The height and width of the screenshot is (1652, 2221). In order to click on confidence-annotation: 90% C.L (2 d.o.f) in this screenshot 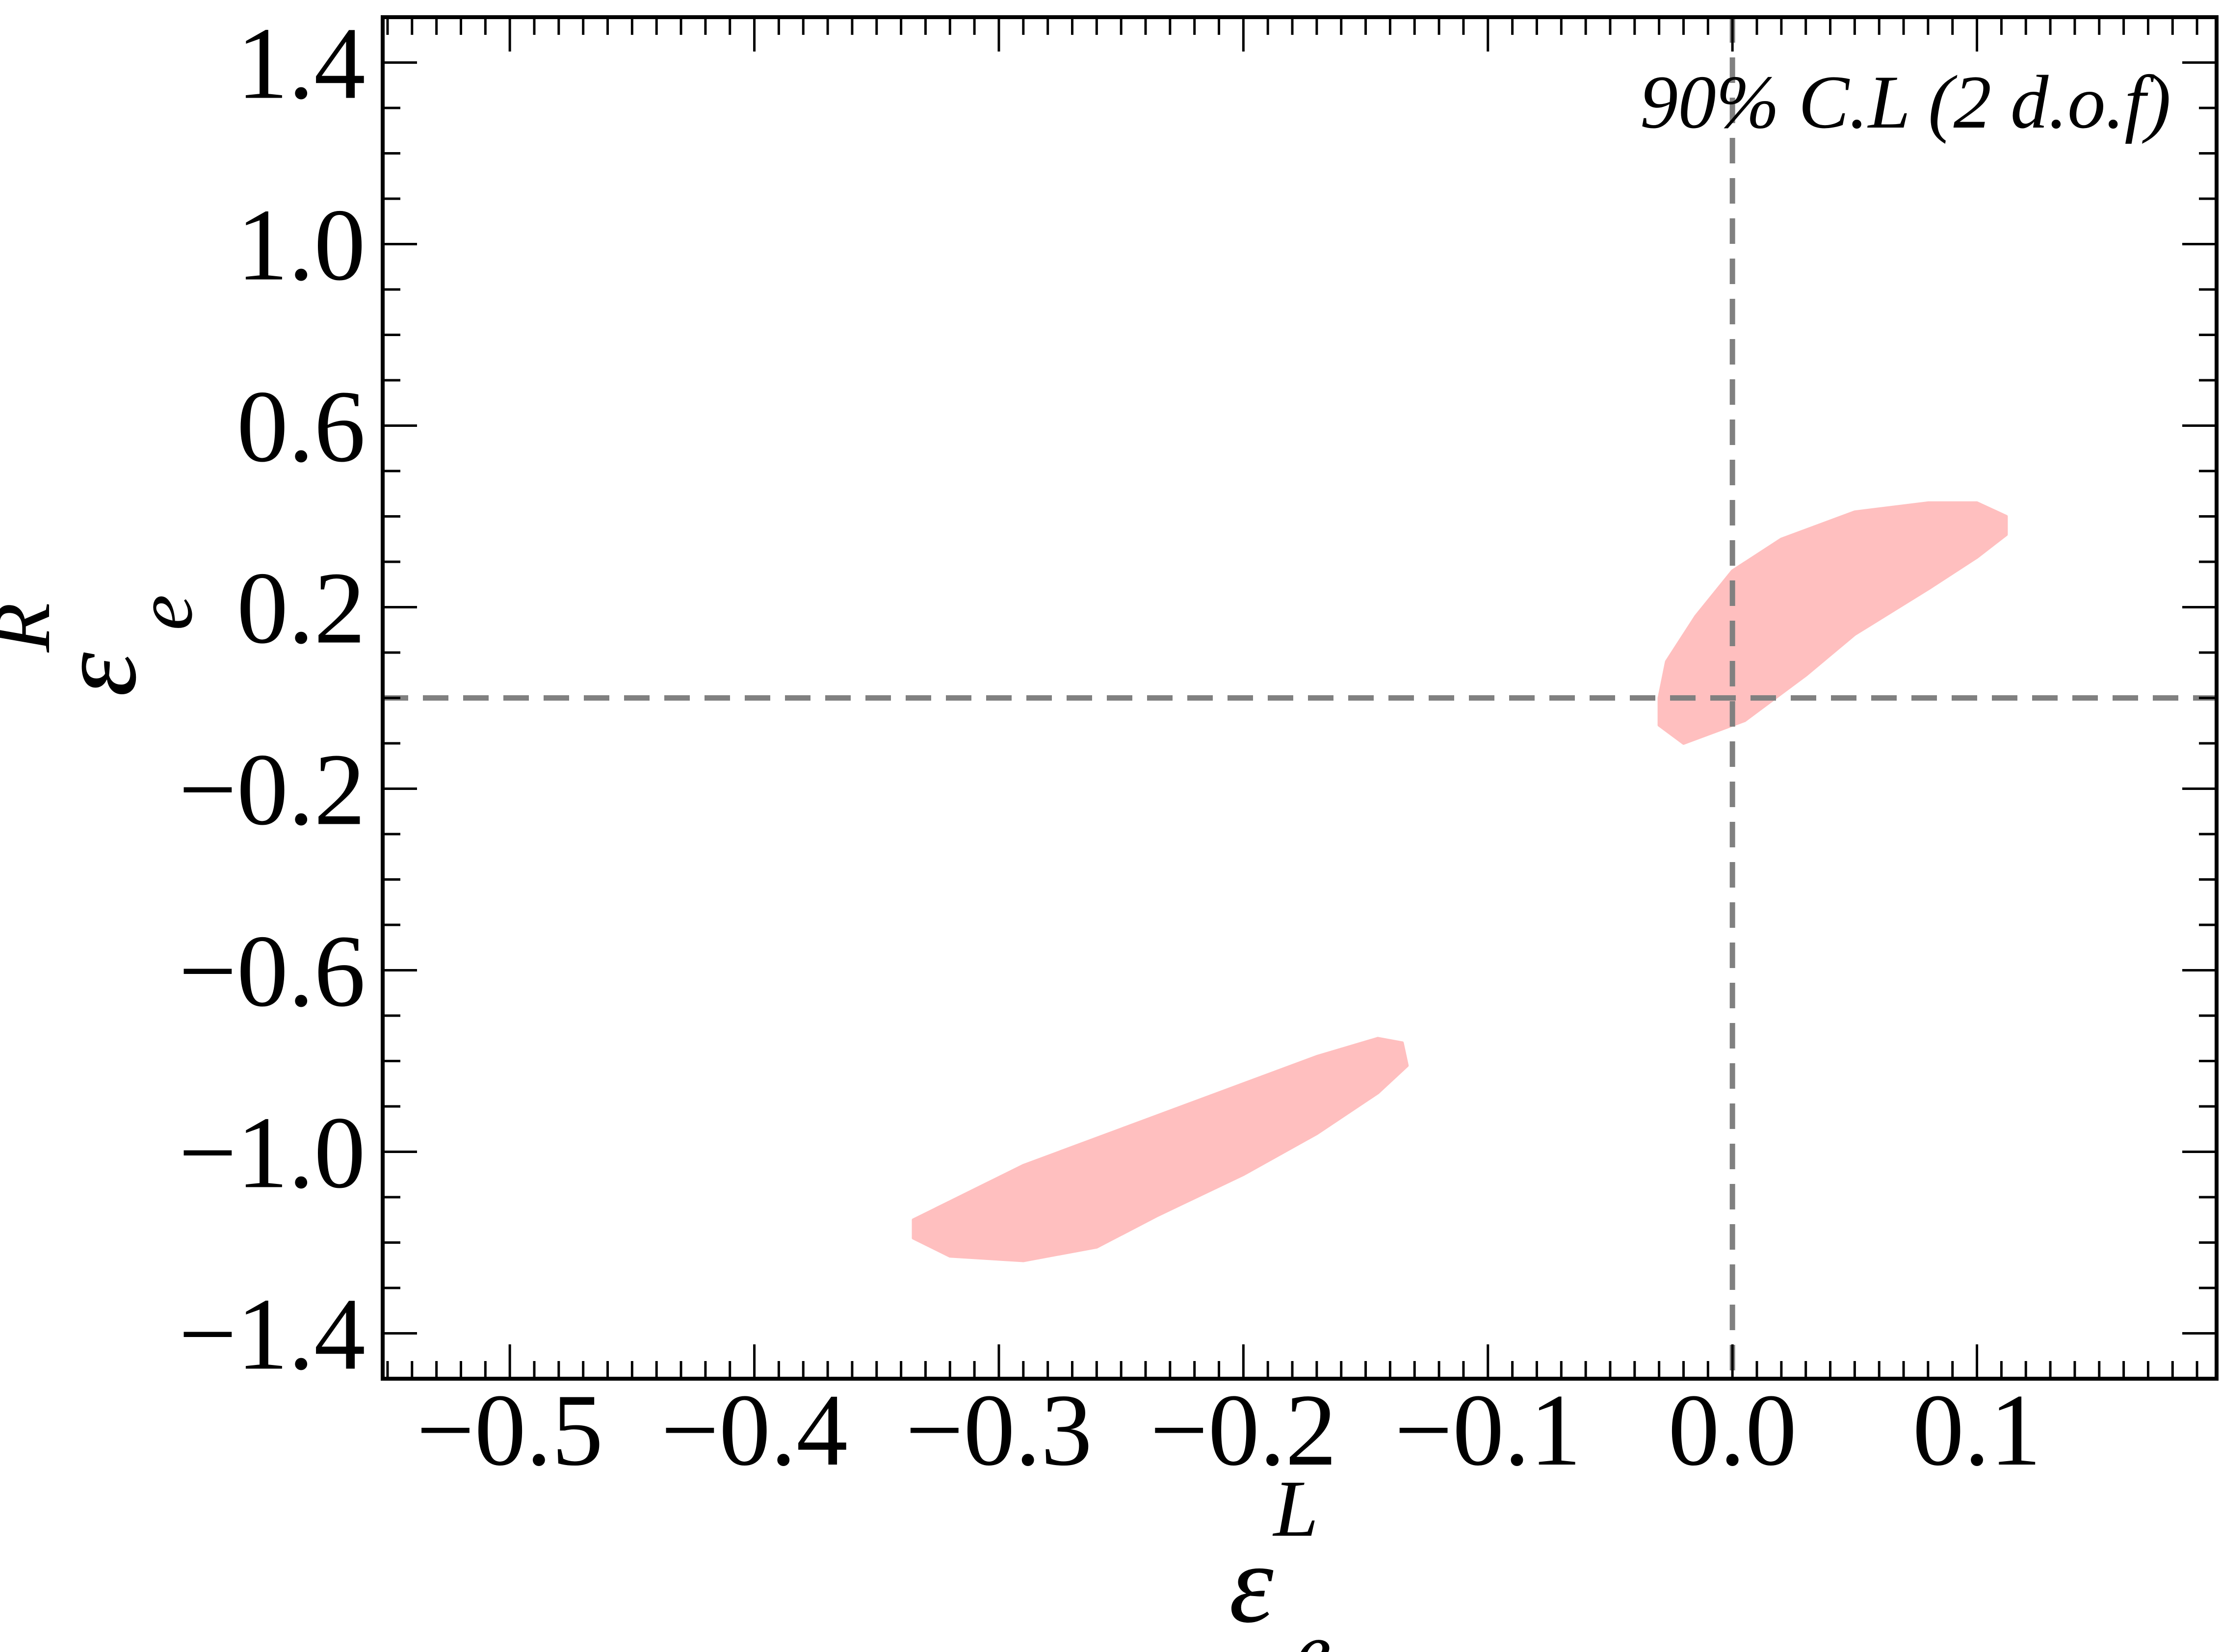, I will do `click(1905, 102)`.